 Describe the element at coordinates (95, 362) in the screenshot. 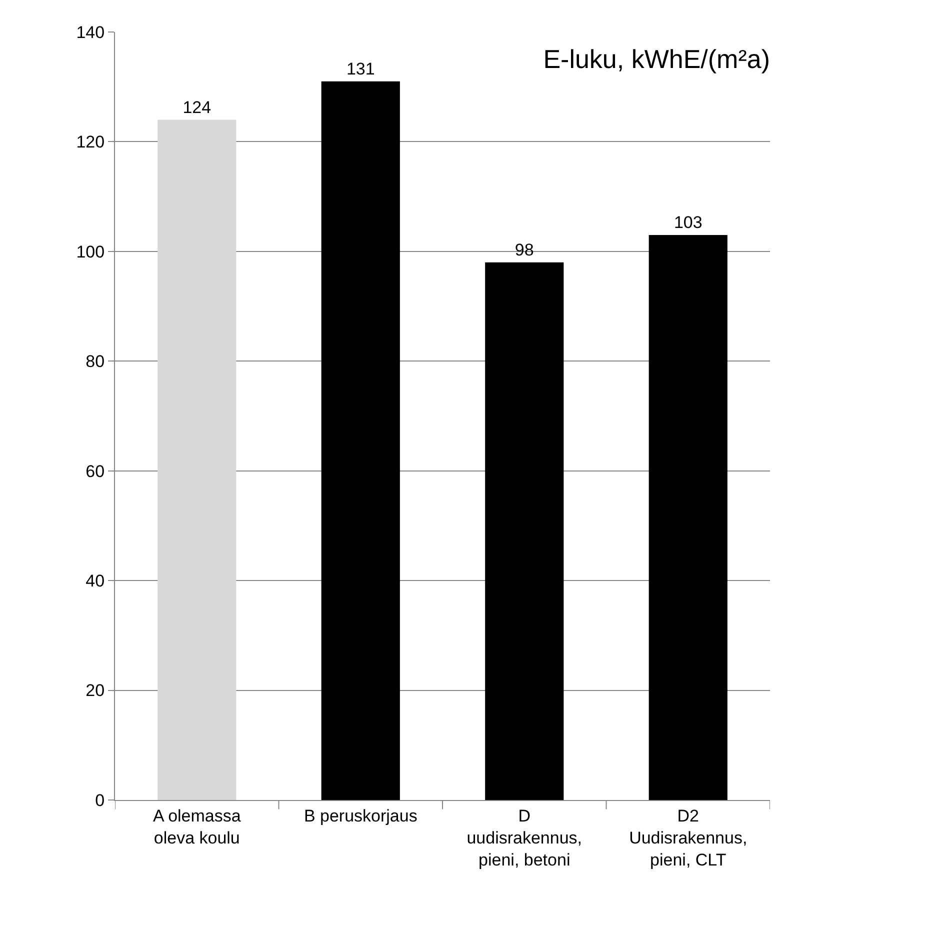

I see `y-tick-label: 80` at that location.